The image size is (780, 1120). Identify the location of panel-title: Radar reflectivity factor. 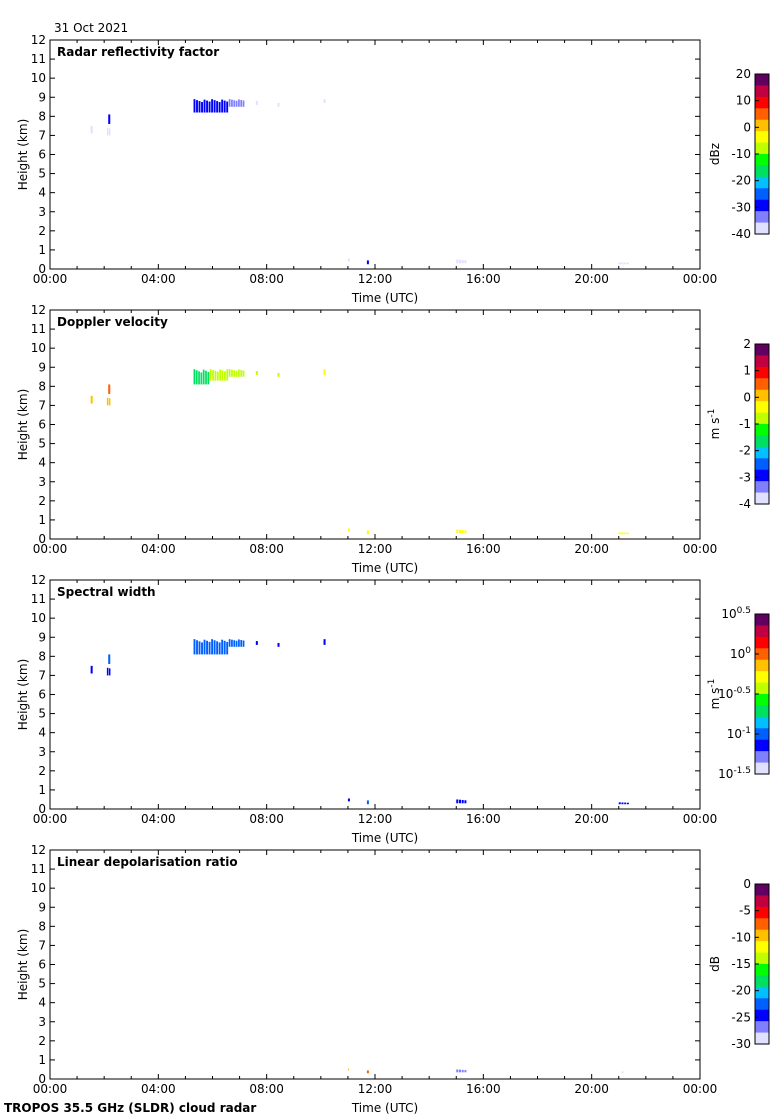
(138, 52).